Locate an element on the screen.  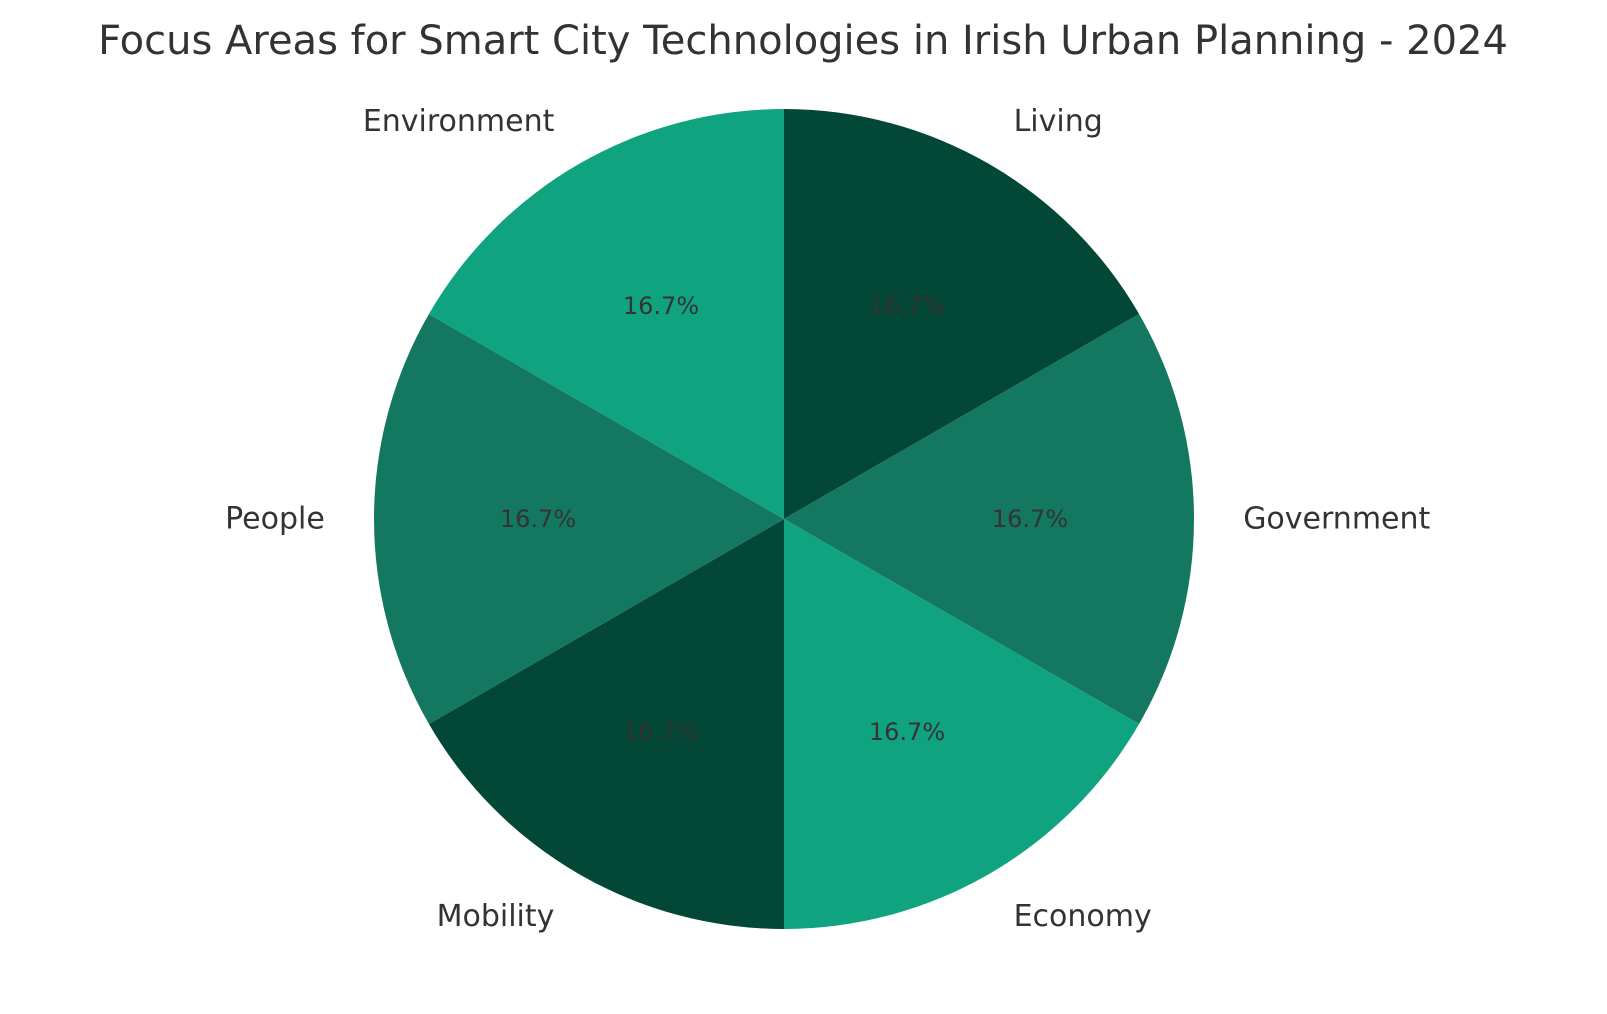
pie-slice-environment is located at coordinates (606, 314).